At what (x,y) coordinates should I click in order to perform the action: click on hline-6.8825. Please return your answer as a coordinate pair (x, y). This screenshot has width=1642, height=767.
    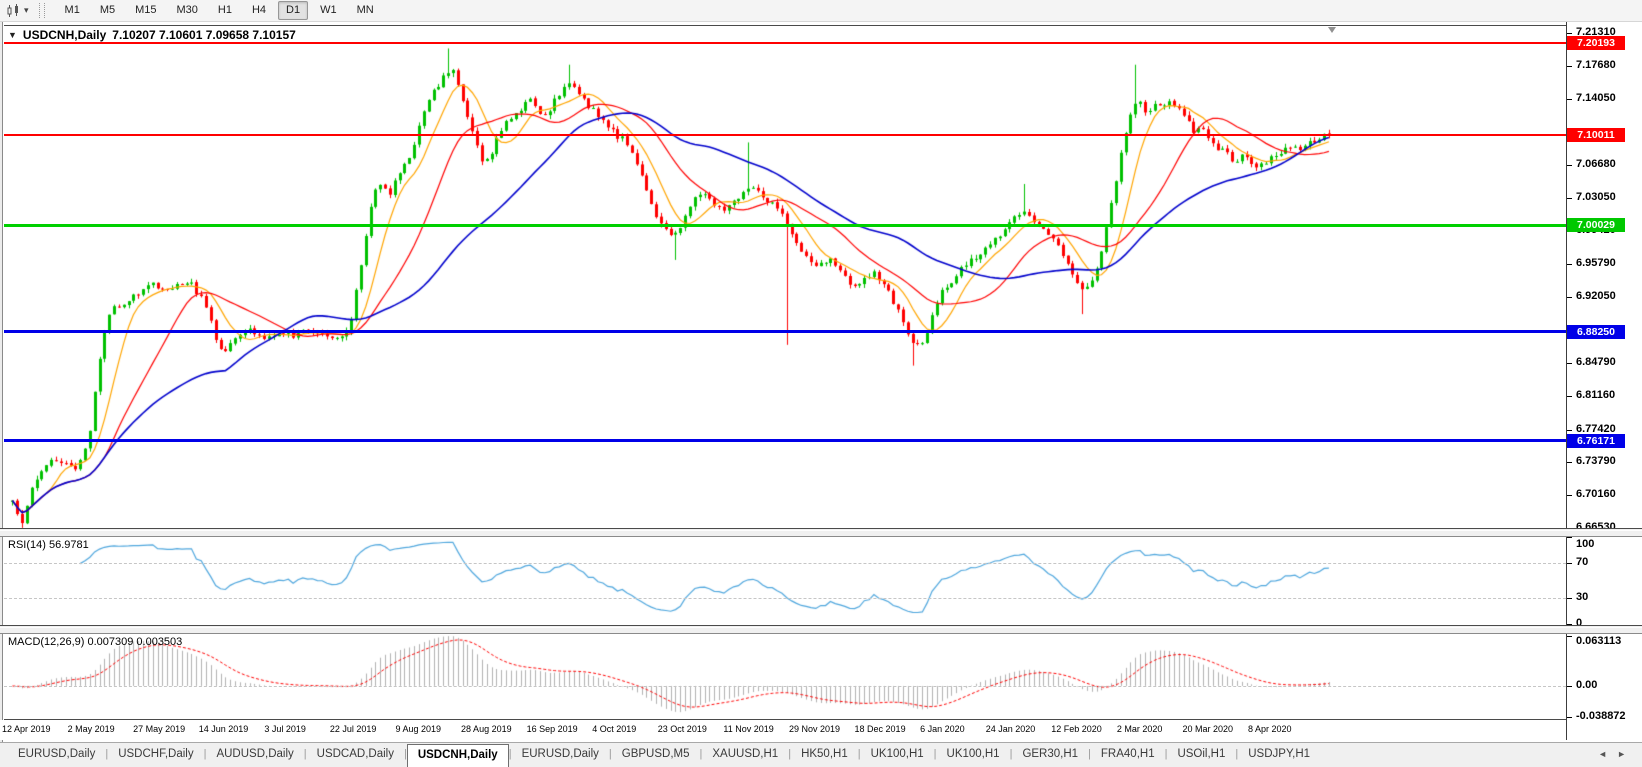
    Looking at the image, I should click on (785, 332).